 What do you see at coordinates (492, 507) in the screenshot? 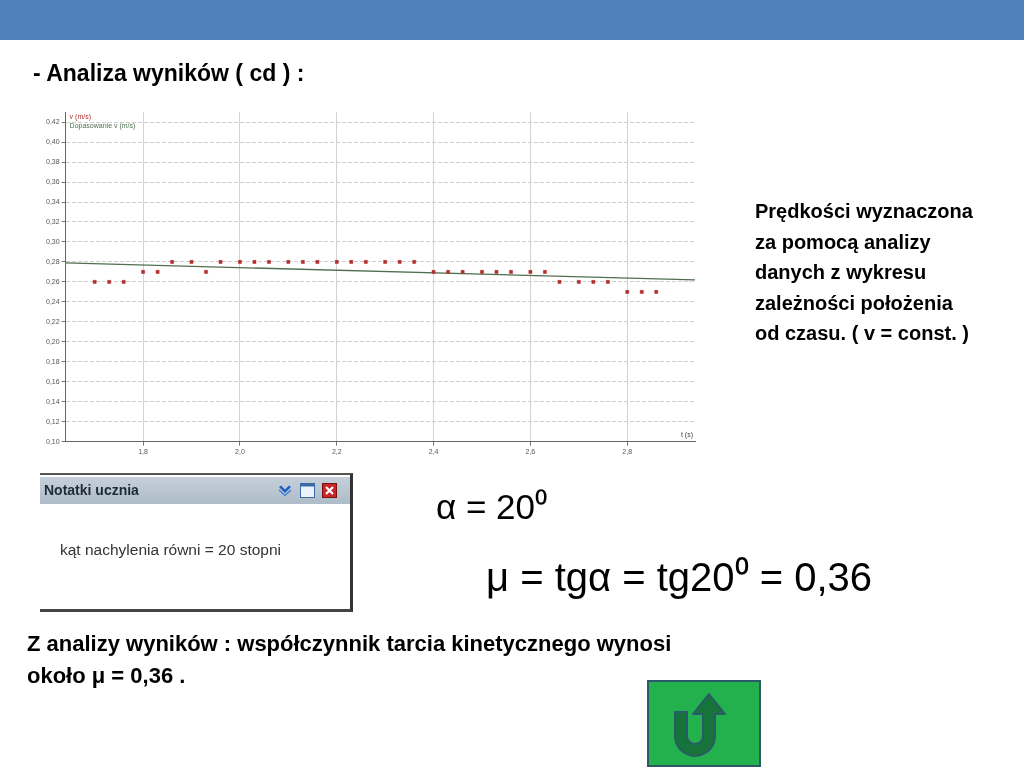
I see `text: α = 20⁰` at bounding box center [492, 507].